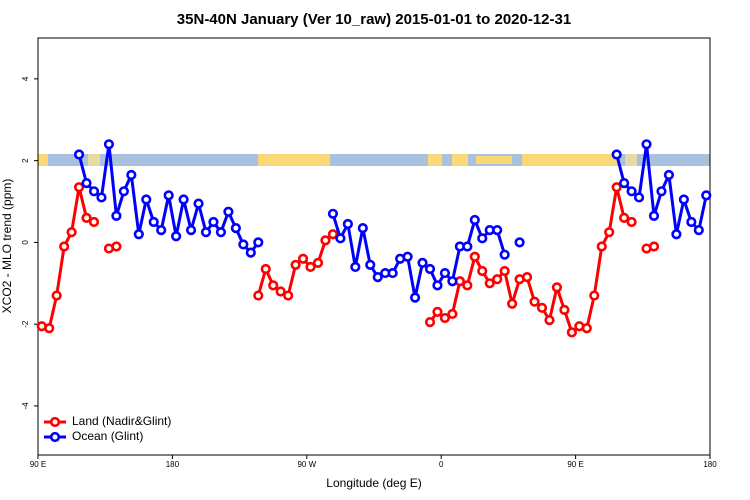 The image size is (750, 500). What do you see at coordinates (25, 324) in the screenshot?
I see `y-tick-label: -2` at bounding box center [25, 324].